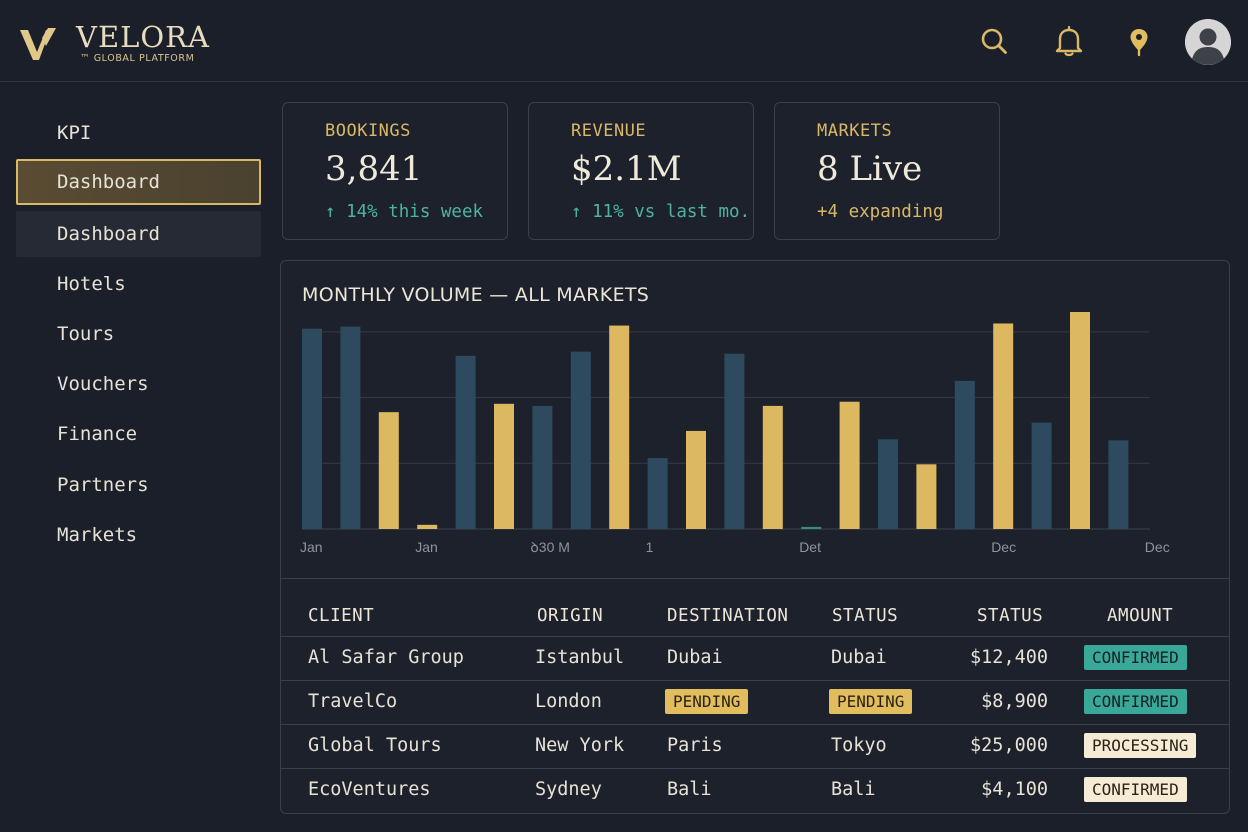 The image size is (1248, 832). What do you see at coordinates (755, 578) in the screenshot?
I see `panel-divider` at bounding box center [755, 578].